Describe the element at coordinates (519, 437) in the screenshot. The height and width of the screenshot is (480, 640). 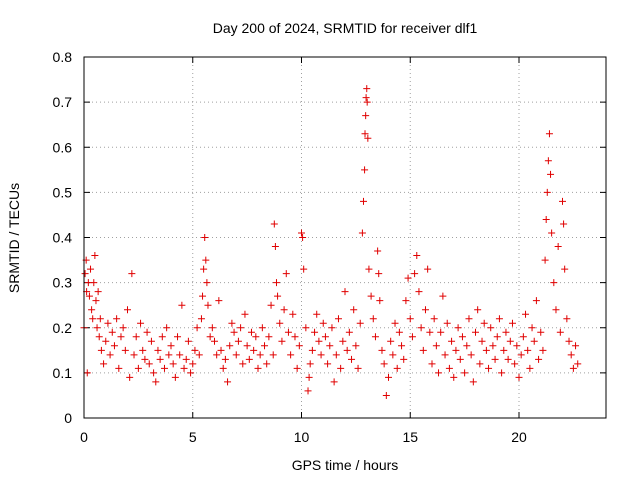
I see `x-tick-label: 20` at that location.